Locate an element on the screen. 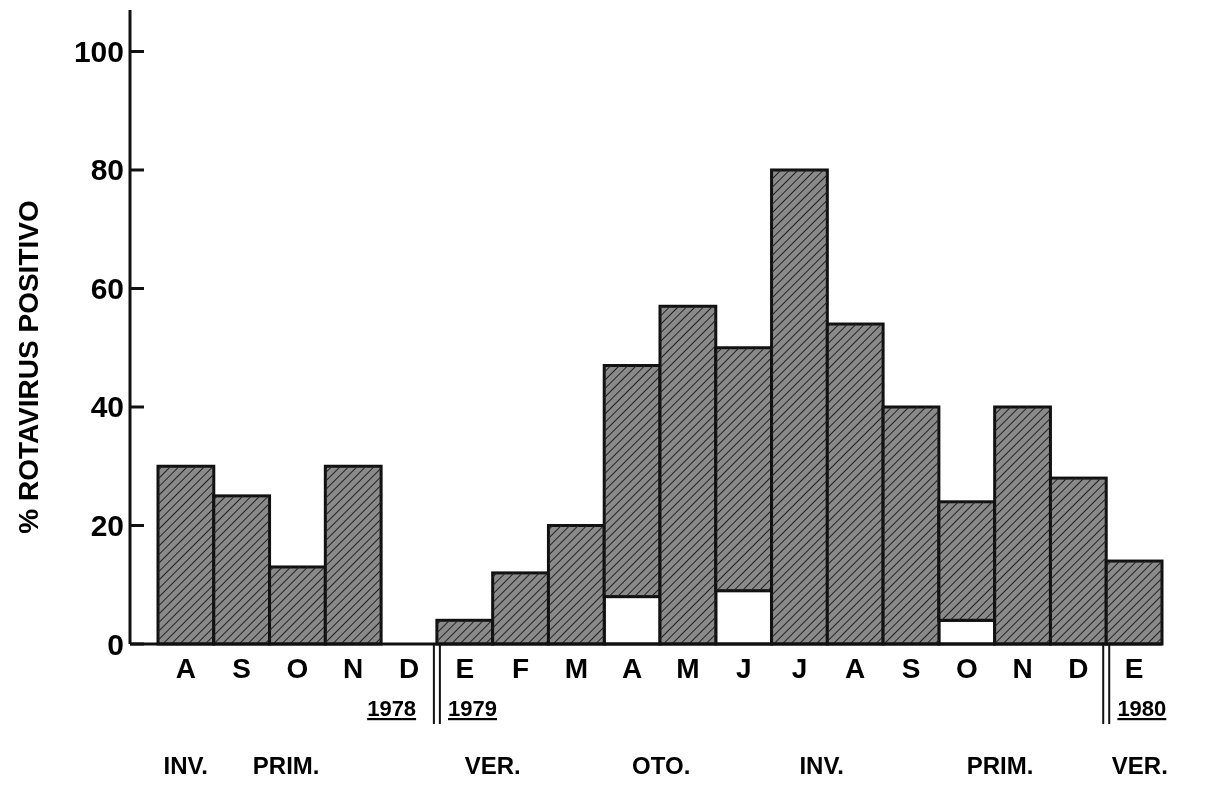  text: 1980 is located at coordinates (1142, 708).